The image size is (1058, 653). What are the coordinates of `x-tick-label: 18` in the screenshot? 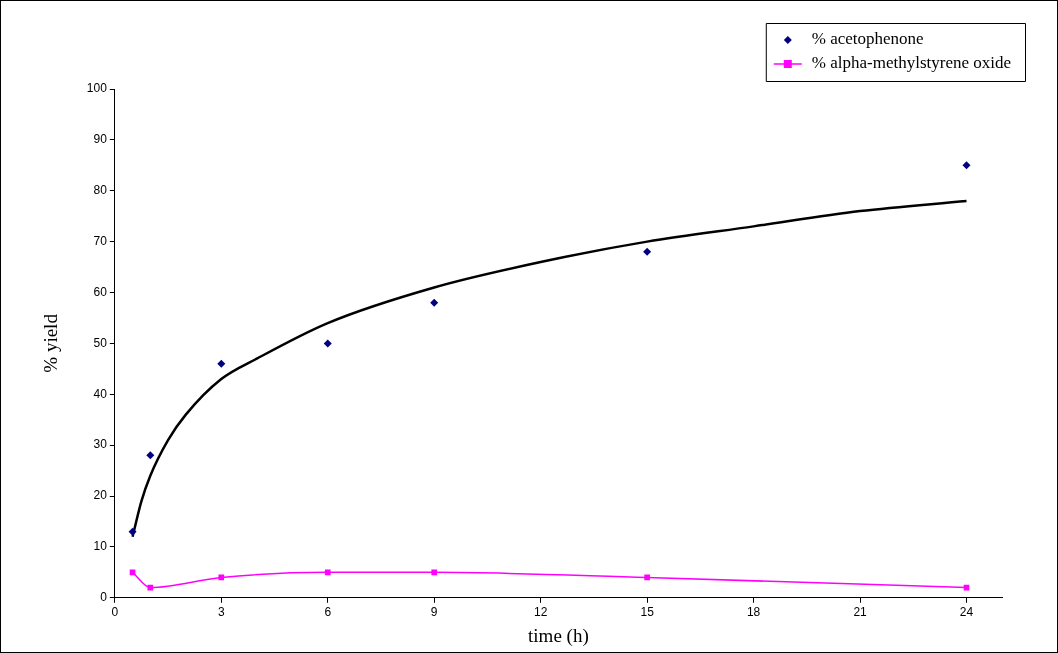 It's located at (753, 612).